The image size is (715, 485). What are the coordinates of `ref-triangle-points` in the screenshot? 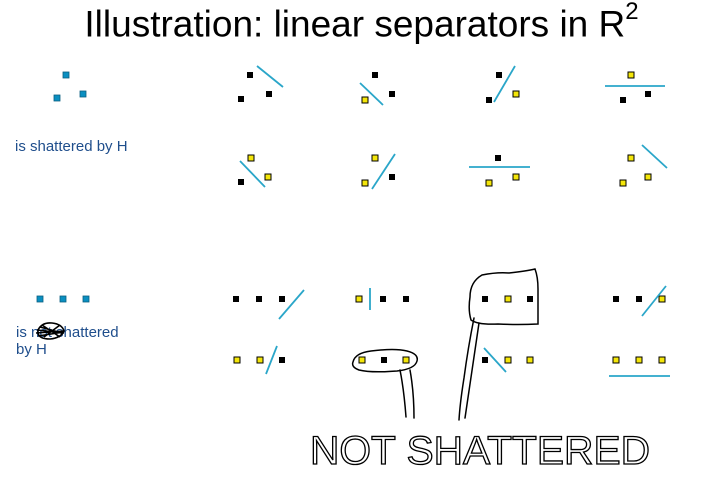 It's located at (70, 86).